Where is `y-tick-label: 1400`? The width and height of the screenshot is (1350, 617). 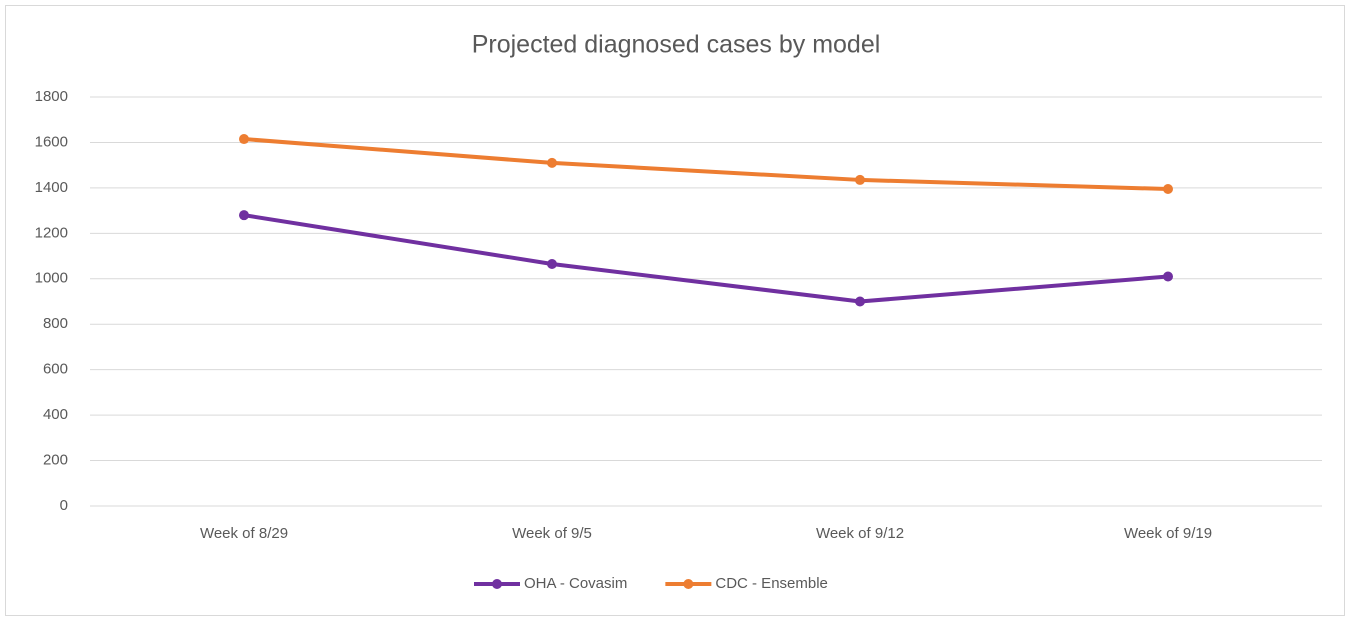
y-tick-label: 1400 is located at coordinates (51, 187).